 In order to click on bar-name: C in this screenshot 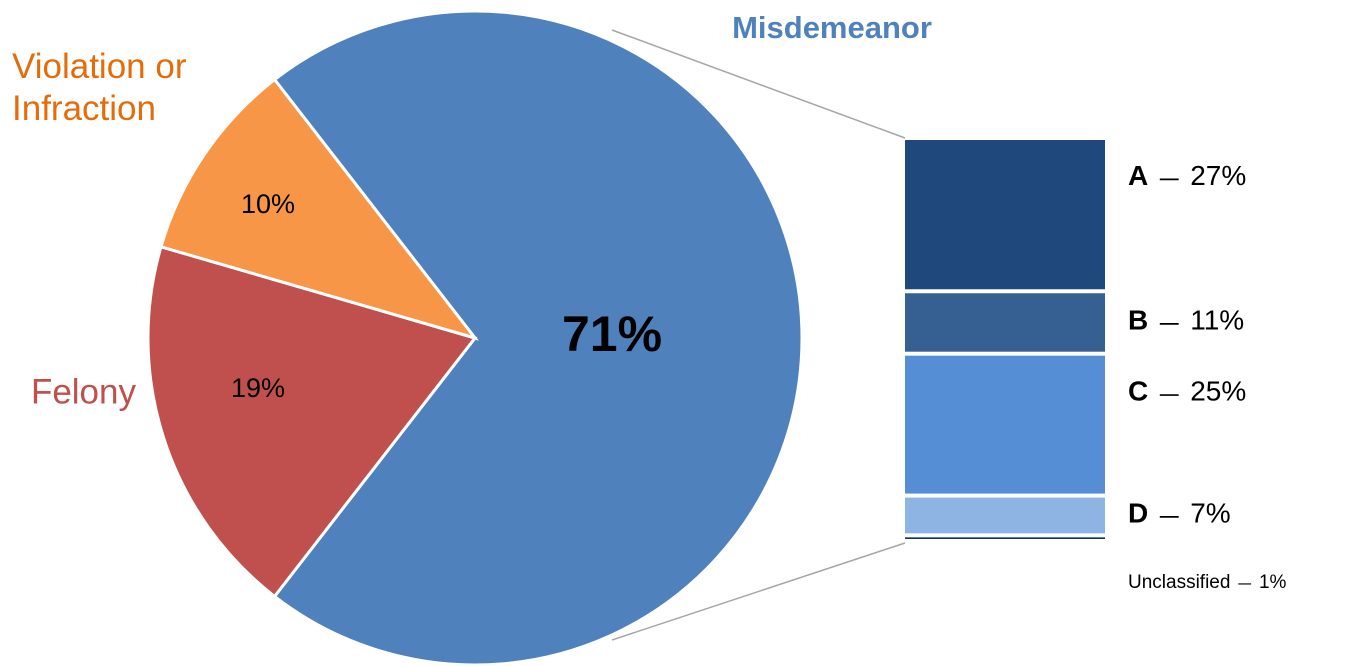, I will do `click(1138, 391)`.